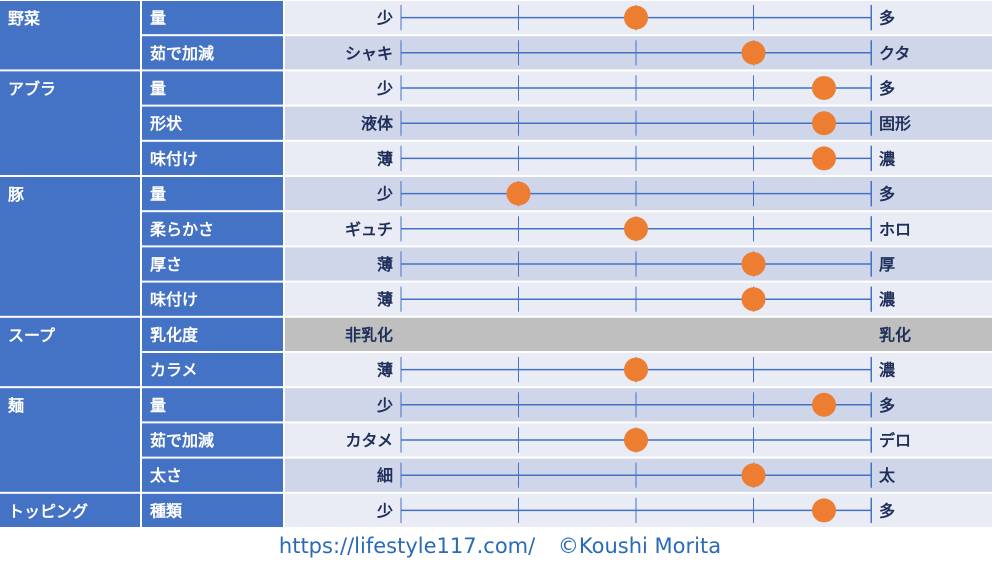 This screenshot has width=1000, height=563. Describe the element at coordinates (369, 53) in the screenshot. I see `scale-left-label: シャキ` at that location.